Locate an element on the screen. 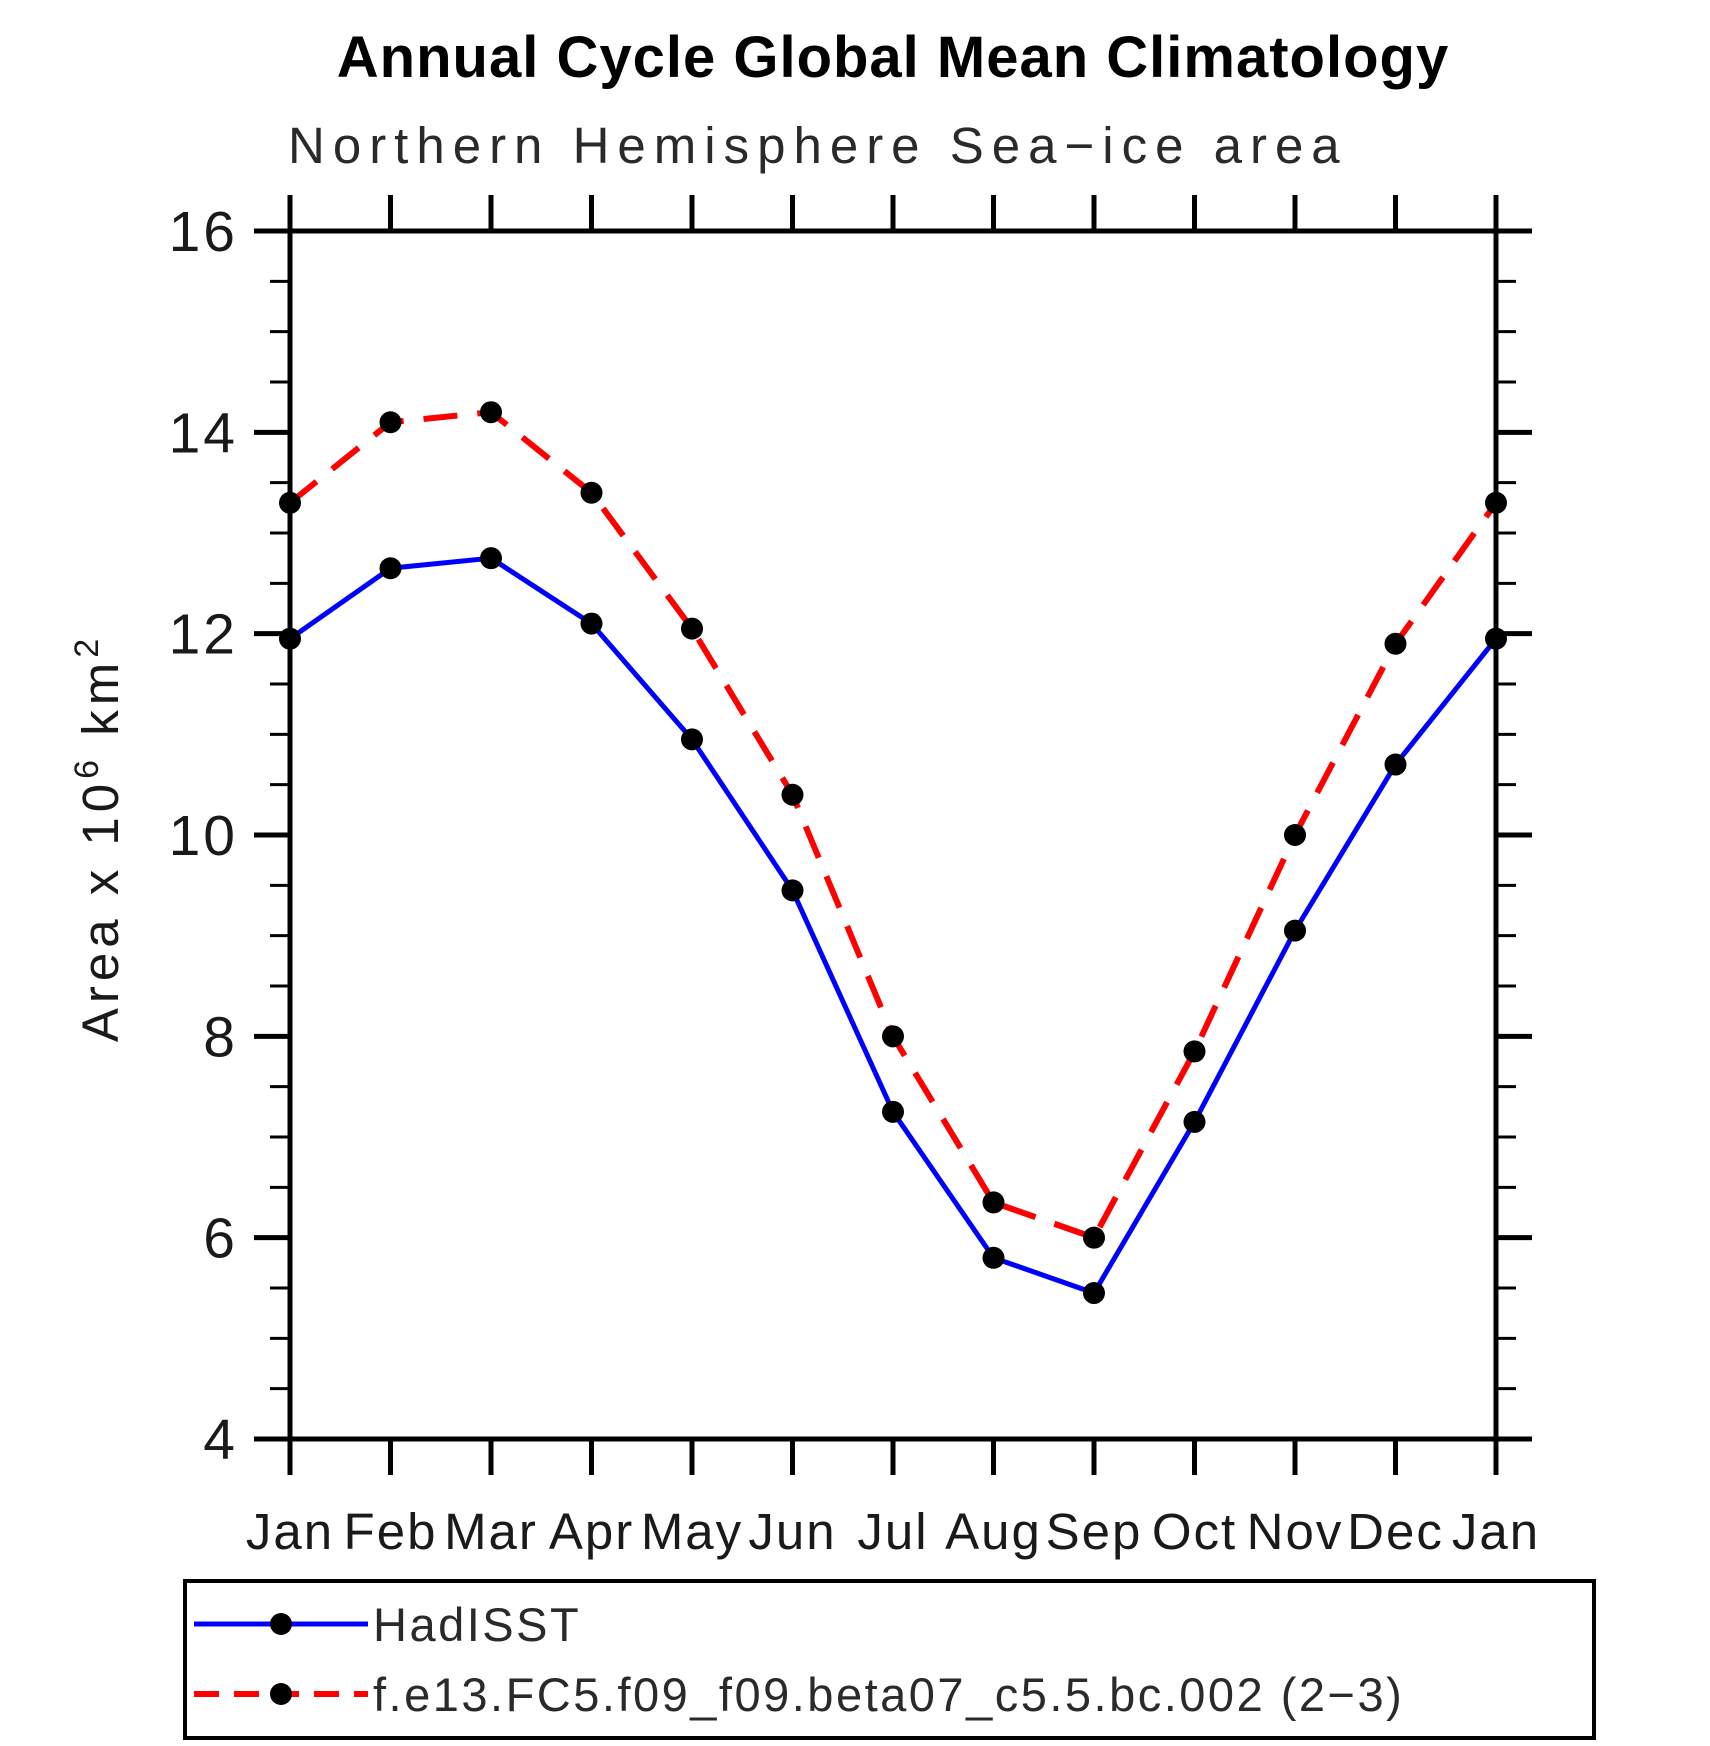 This screenshot has width=1710, height=1746. legend-item-hadisst: HadISST is located at coordinates (386, 1624).